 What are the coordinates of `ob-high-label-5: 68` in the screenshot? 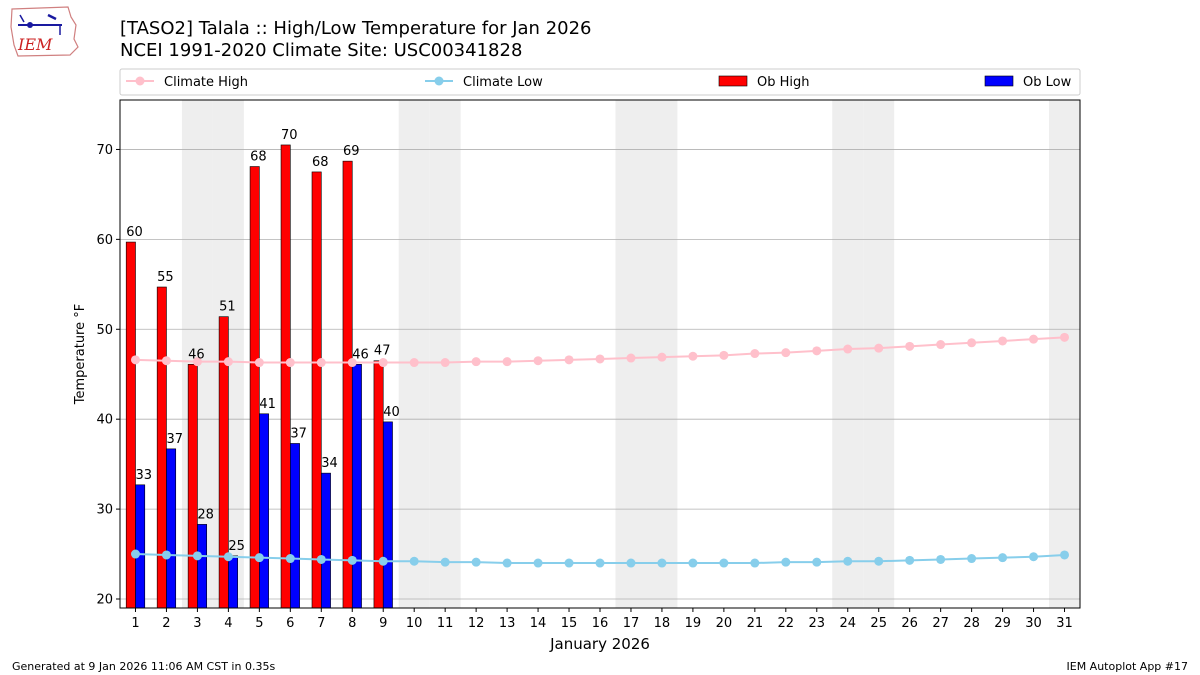 It's located at (258, 157).